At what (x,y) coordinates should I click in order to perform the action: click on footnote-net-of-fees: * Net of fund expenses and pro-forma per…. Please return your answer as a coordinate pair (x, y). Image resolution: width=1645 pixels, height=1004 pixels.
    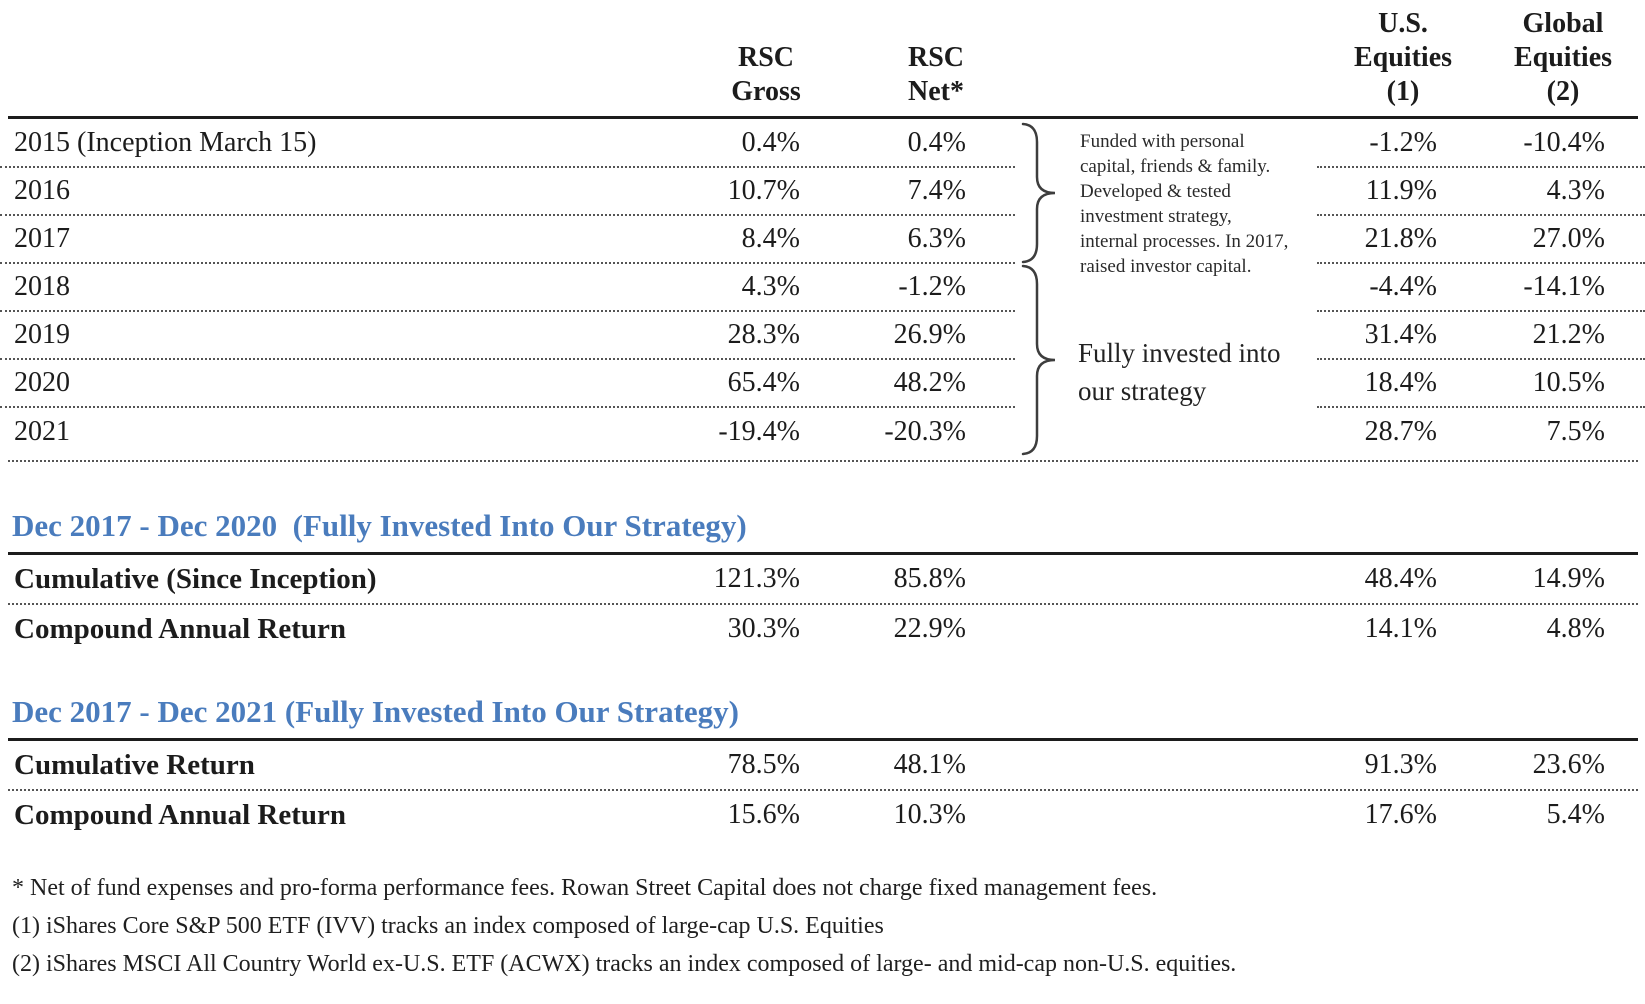
    Looking at the image, I should click on (585, 888).